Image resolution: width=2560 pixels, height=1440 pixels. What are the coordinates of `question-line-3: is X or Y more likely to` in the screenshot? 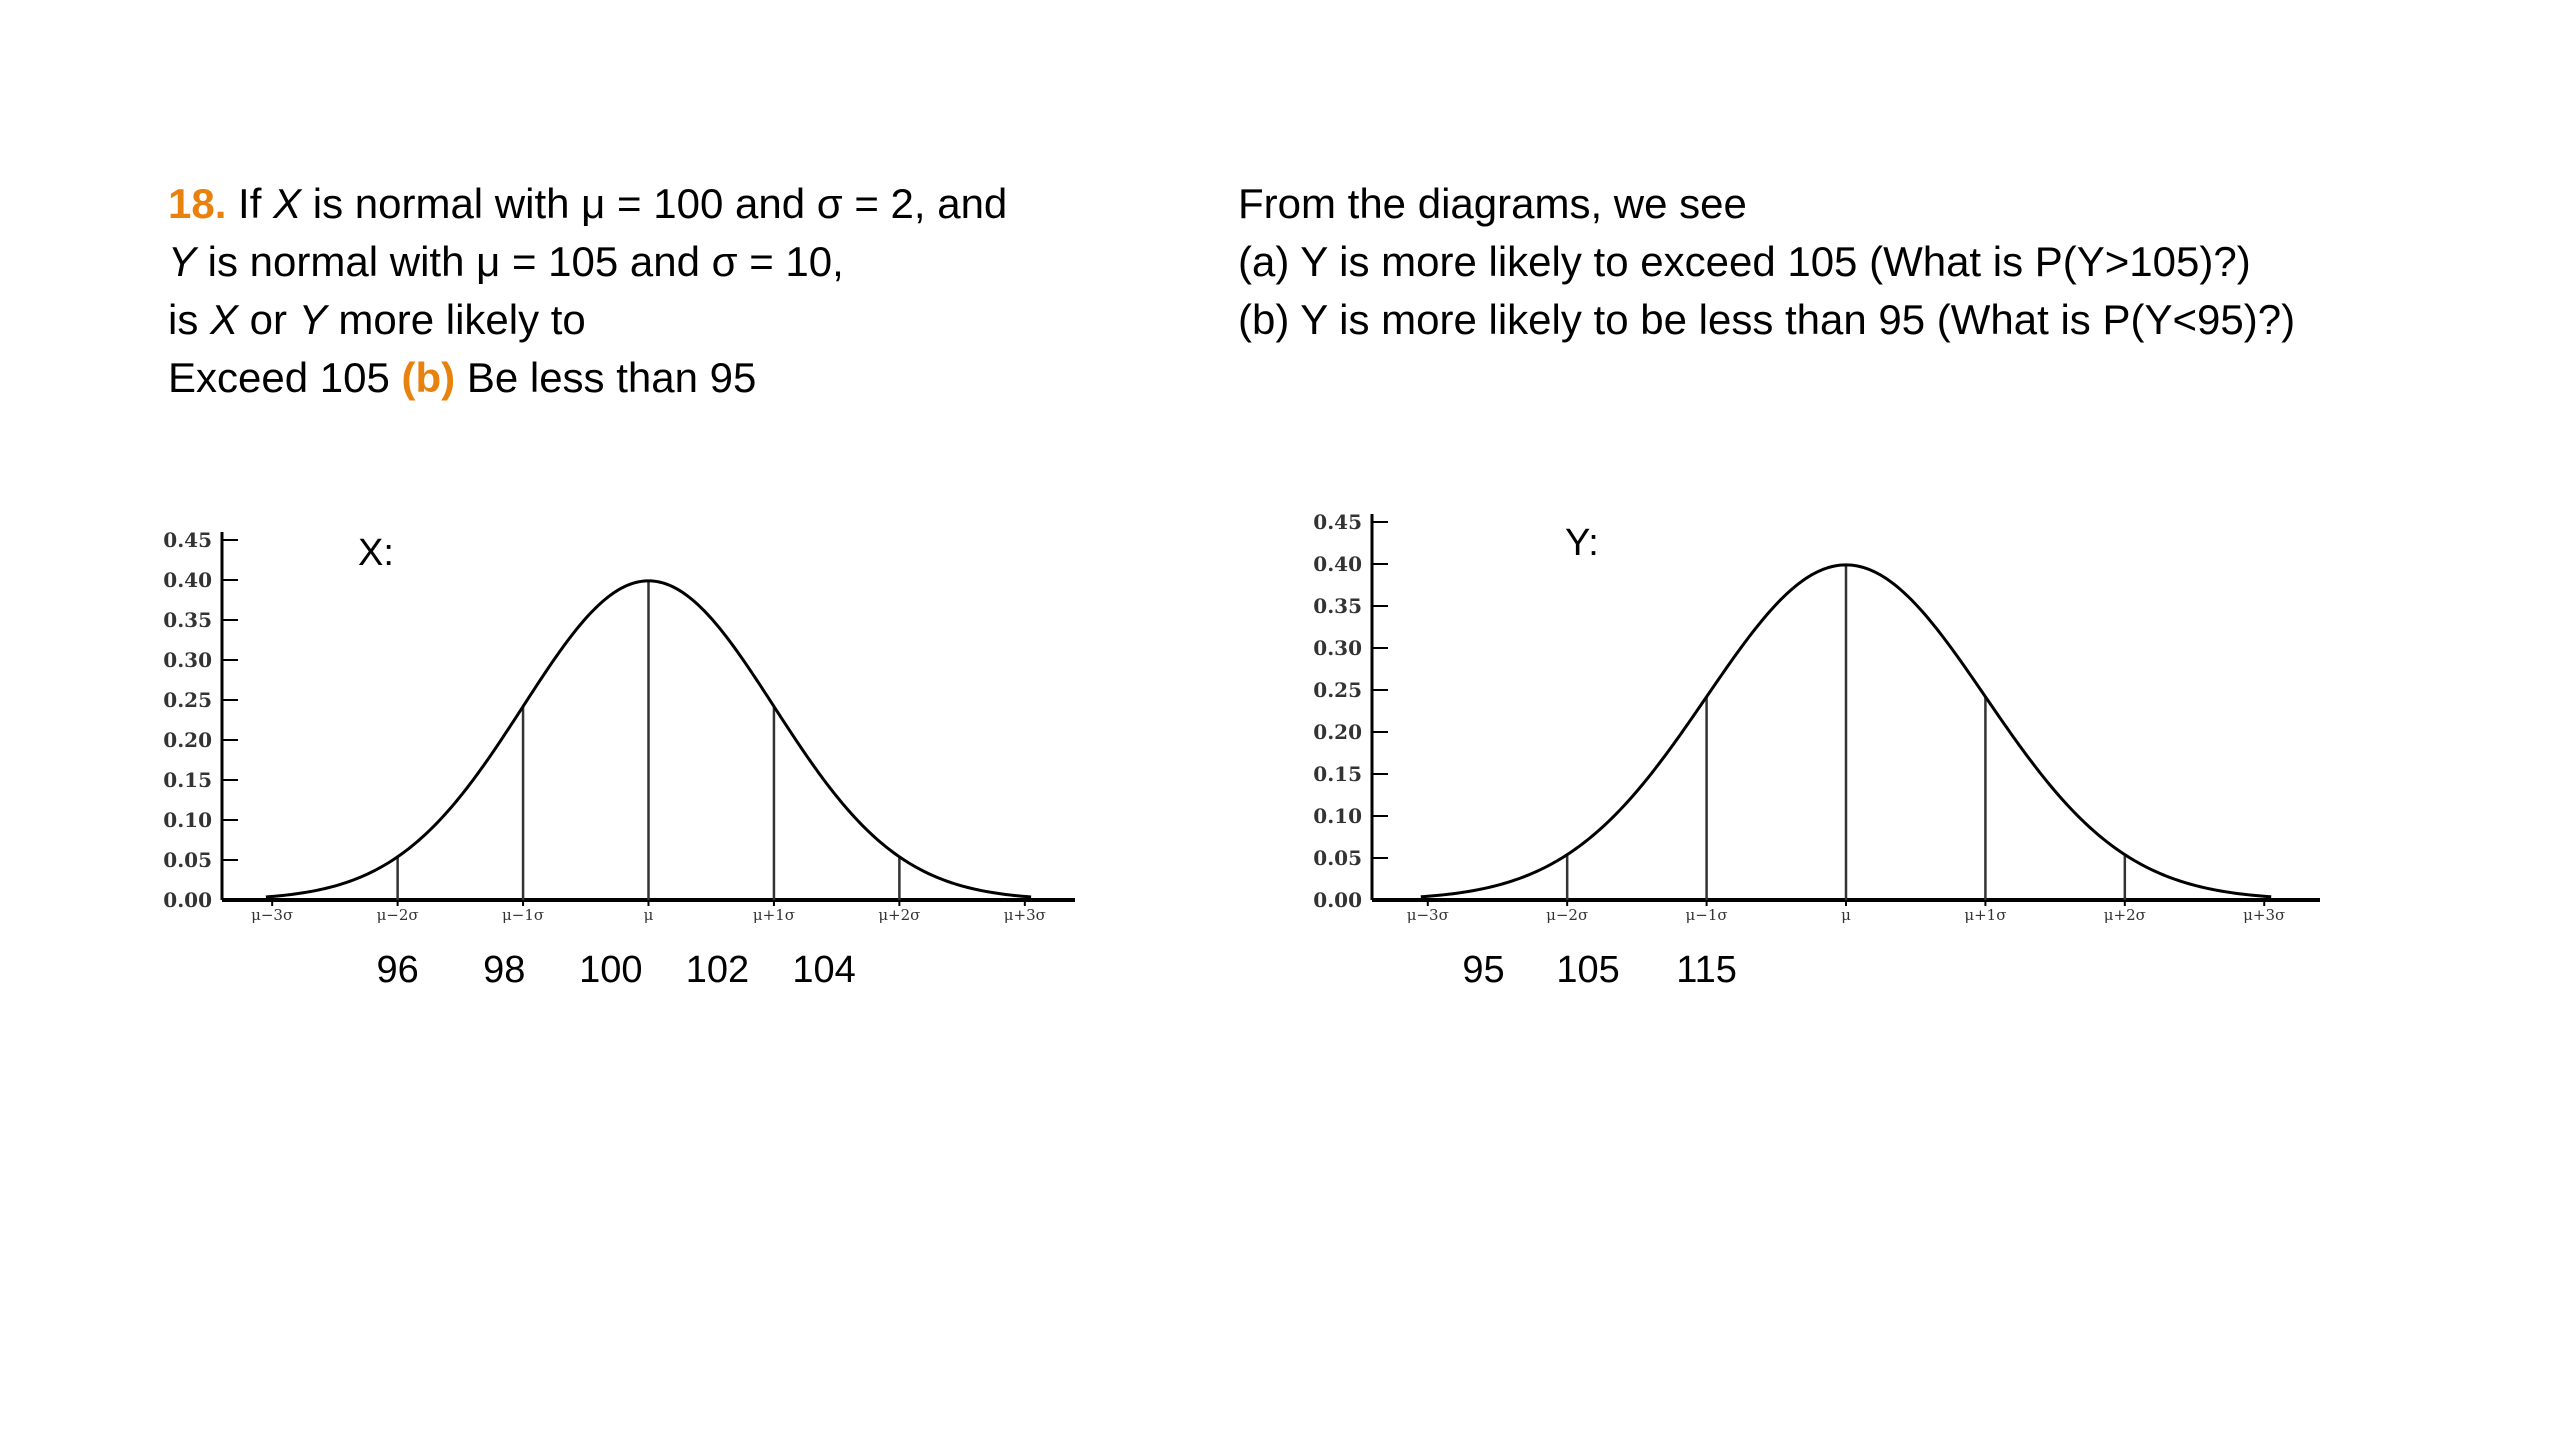 It's located at (377, 319).